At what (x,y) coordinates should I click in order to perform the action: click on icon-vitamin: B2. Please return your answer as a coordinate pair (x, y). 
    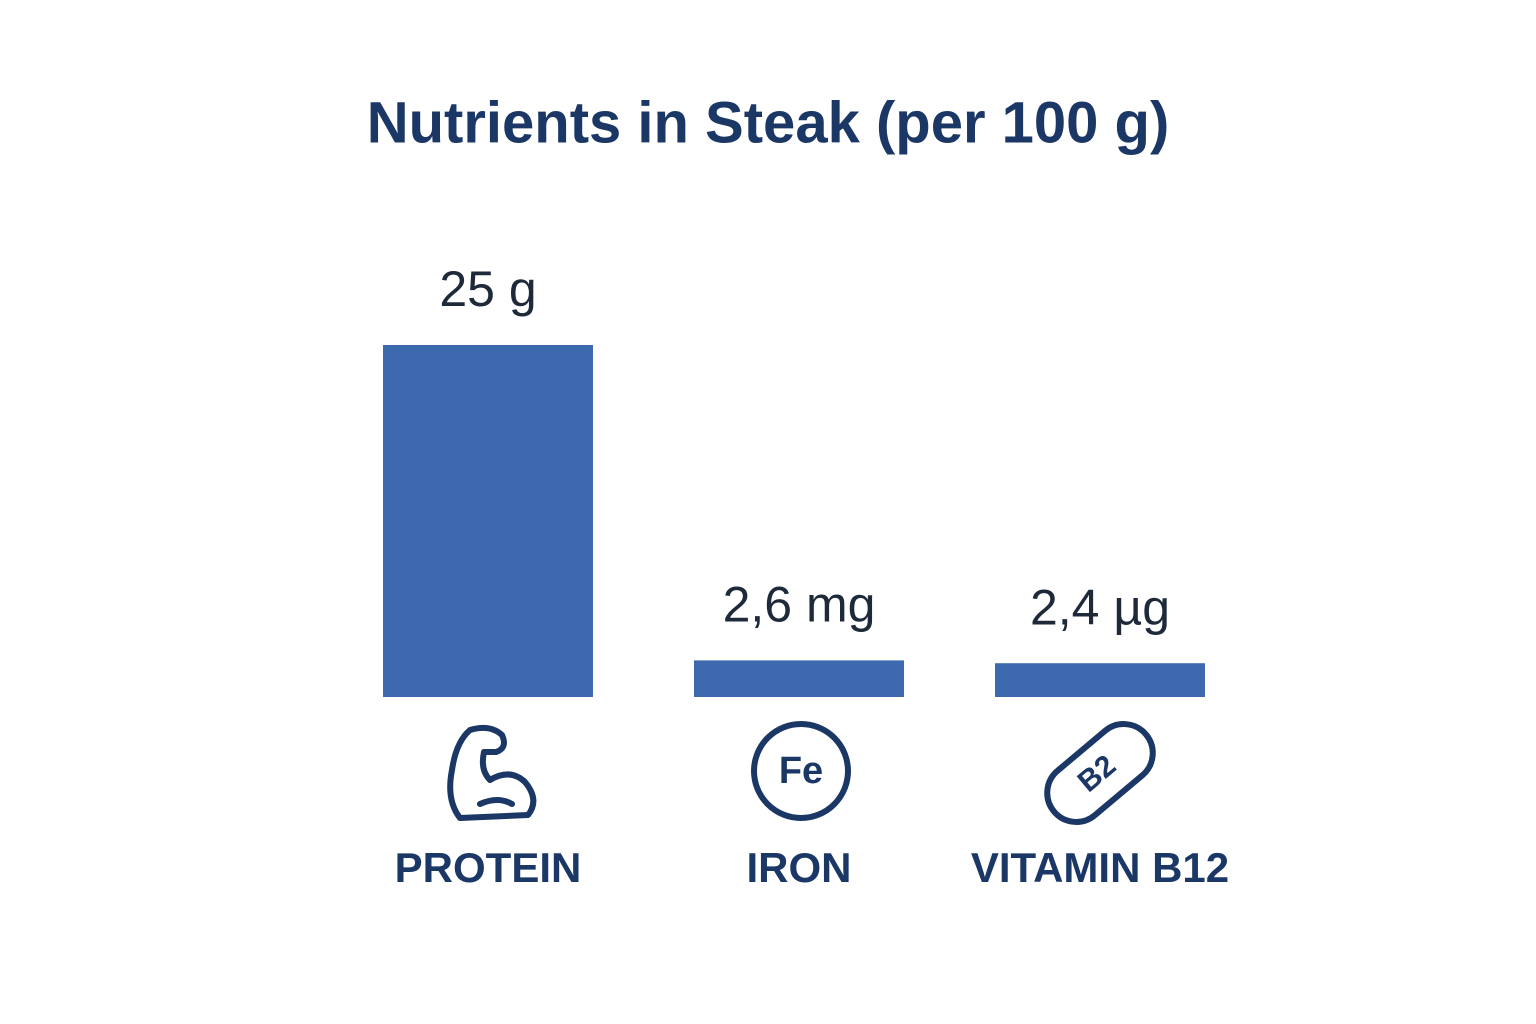
    Looking at the image, I should click on (1100, 773).